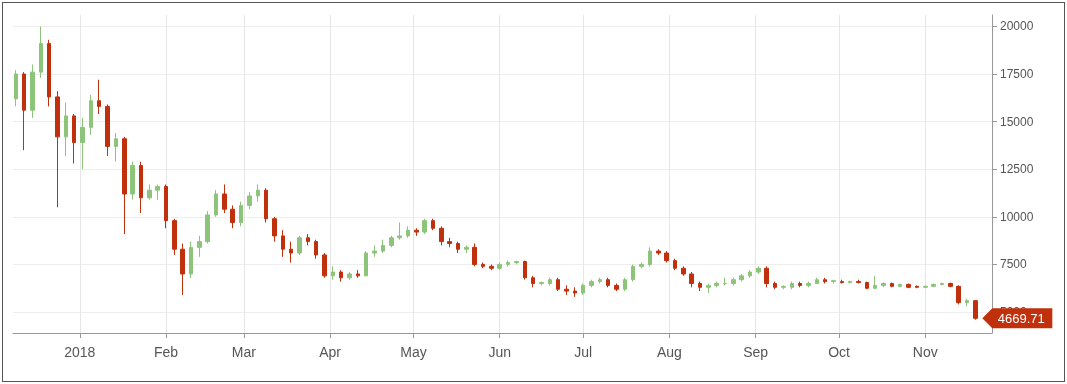 The image size is (1067, 384). Describe the element at coordinates (244, 352) in the screenshot. I see `x-tick-label: Mar` at that location.